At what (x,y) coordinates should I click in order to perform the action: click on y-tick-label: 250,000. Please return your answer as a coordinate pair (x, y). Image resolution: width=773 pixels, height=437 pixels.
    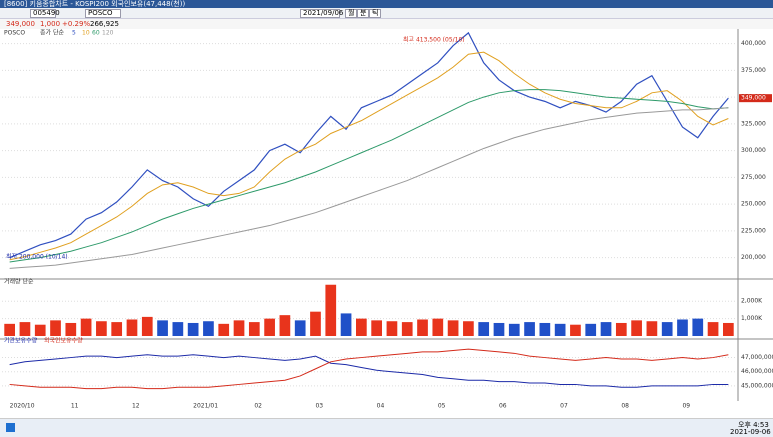
    Looking at the image, I should click on (753, 204).